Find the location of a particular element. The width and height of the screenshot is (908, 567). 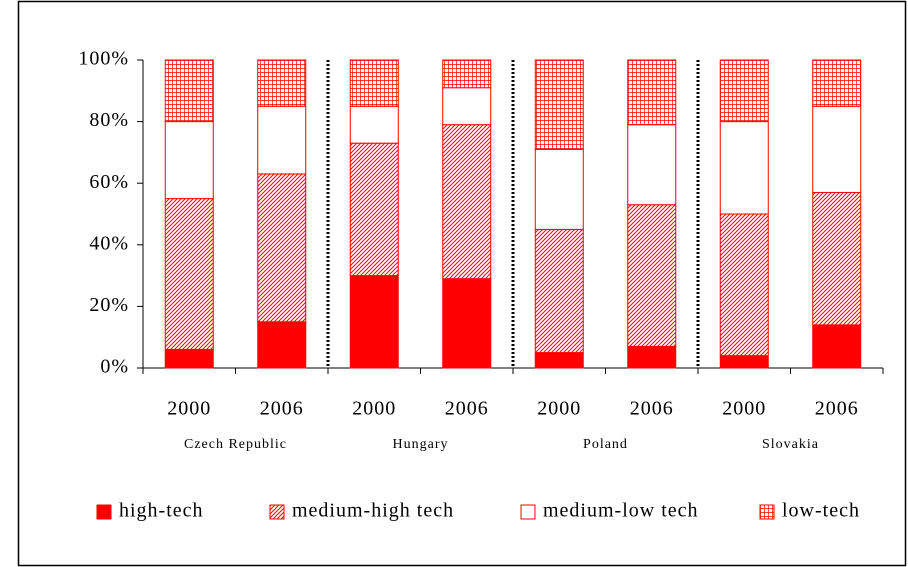

group-label: Slovakia is located at coordinates (790, 444).